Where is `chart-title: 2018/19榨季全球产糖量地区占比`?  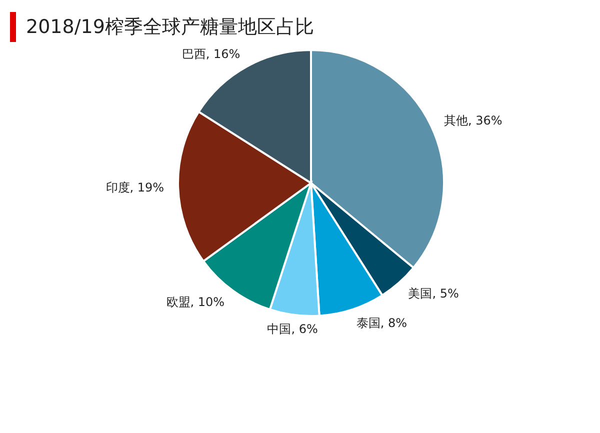
chart-title: 2018/19榨季全球产糖量地区占比 is located at coordinates (170, 27).